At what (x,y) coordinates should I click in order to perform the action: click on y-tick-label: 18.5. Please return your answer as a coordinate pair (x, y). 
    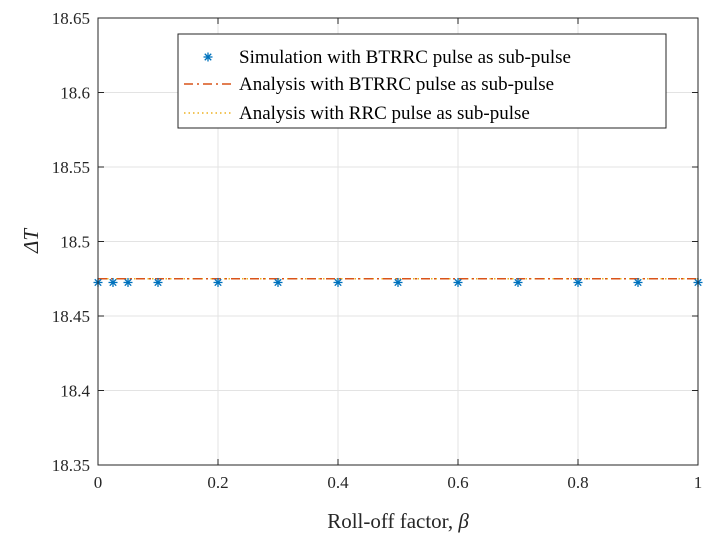
    Looking at the image, I should click on (75, 242).